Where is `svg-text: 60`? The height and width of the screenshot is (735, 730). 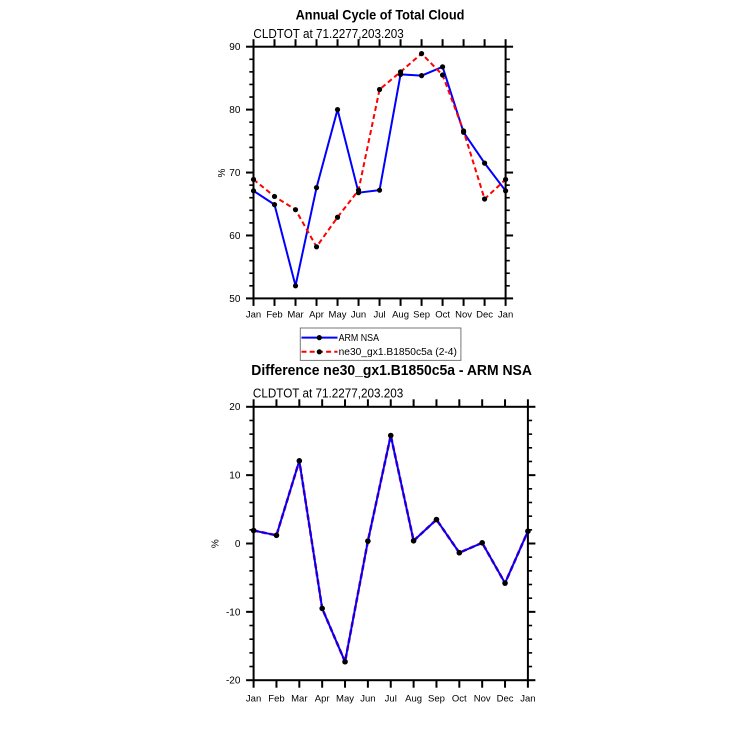
svg-text: 60 is located at coordinates (235, 236).